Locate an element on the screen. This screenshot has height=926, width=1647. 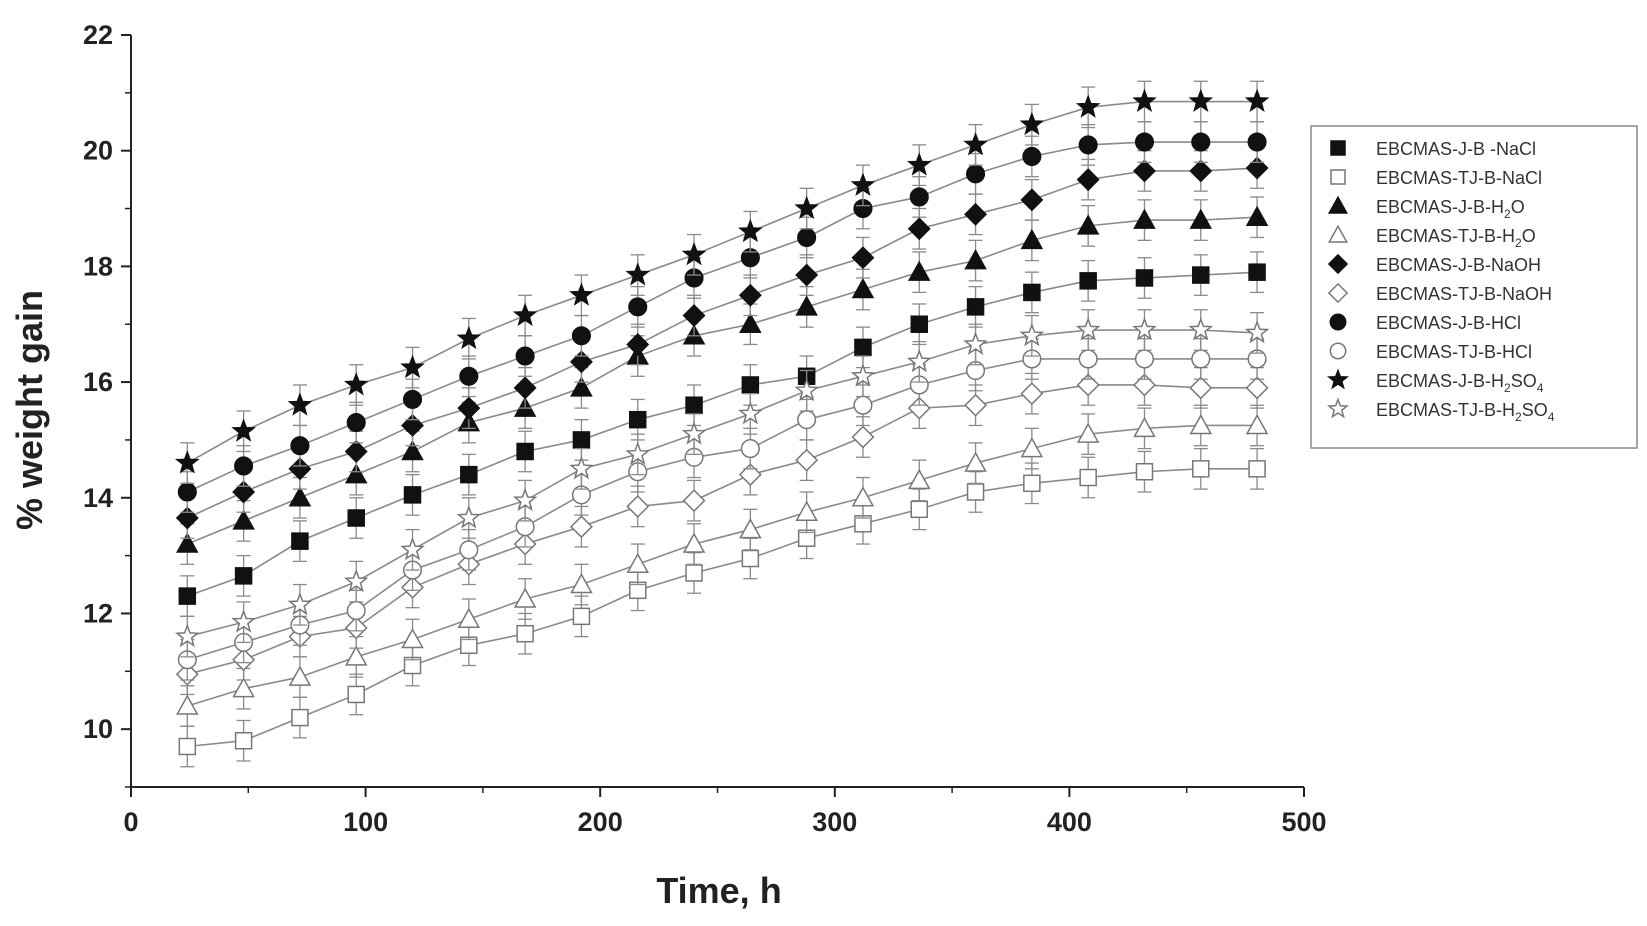
legend-item: EBCMAS-J-B-HCl is located at coordinates (1425, 323).